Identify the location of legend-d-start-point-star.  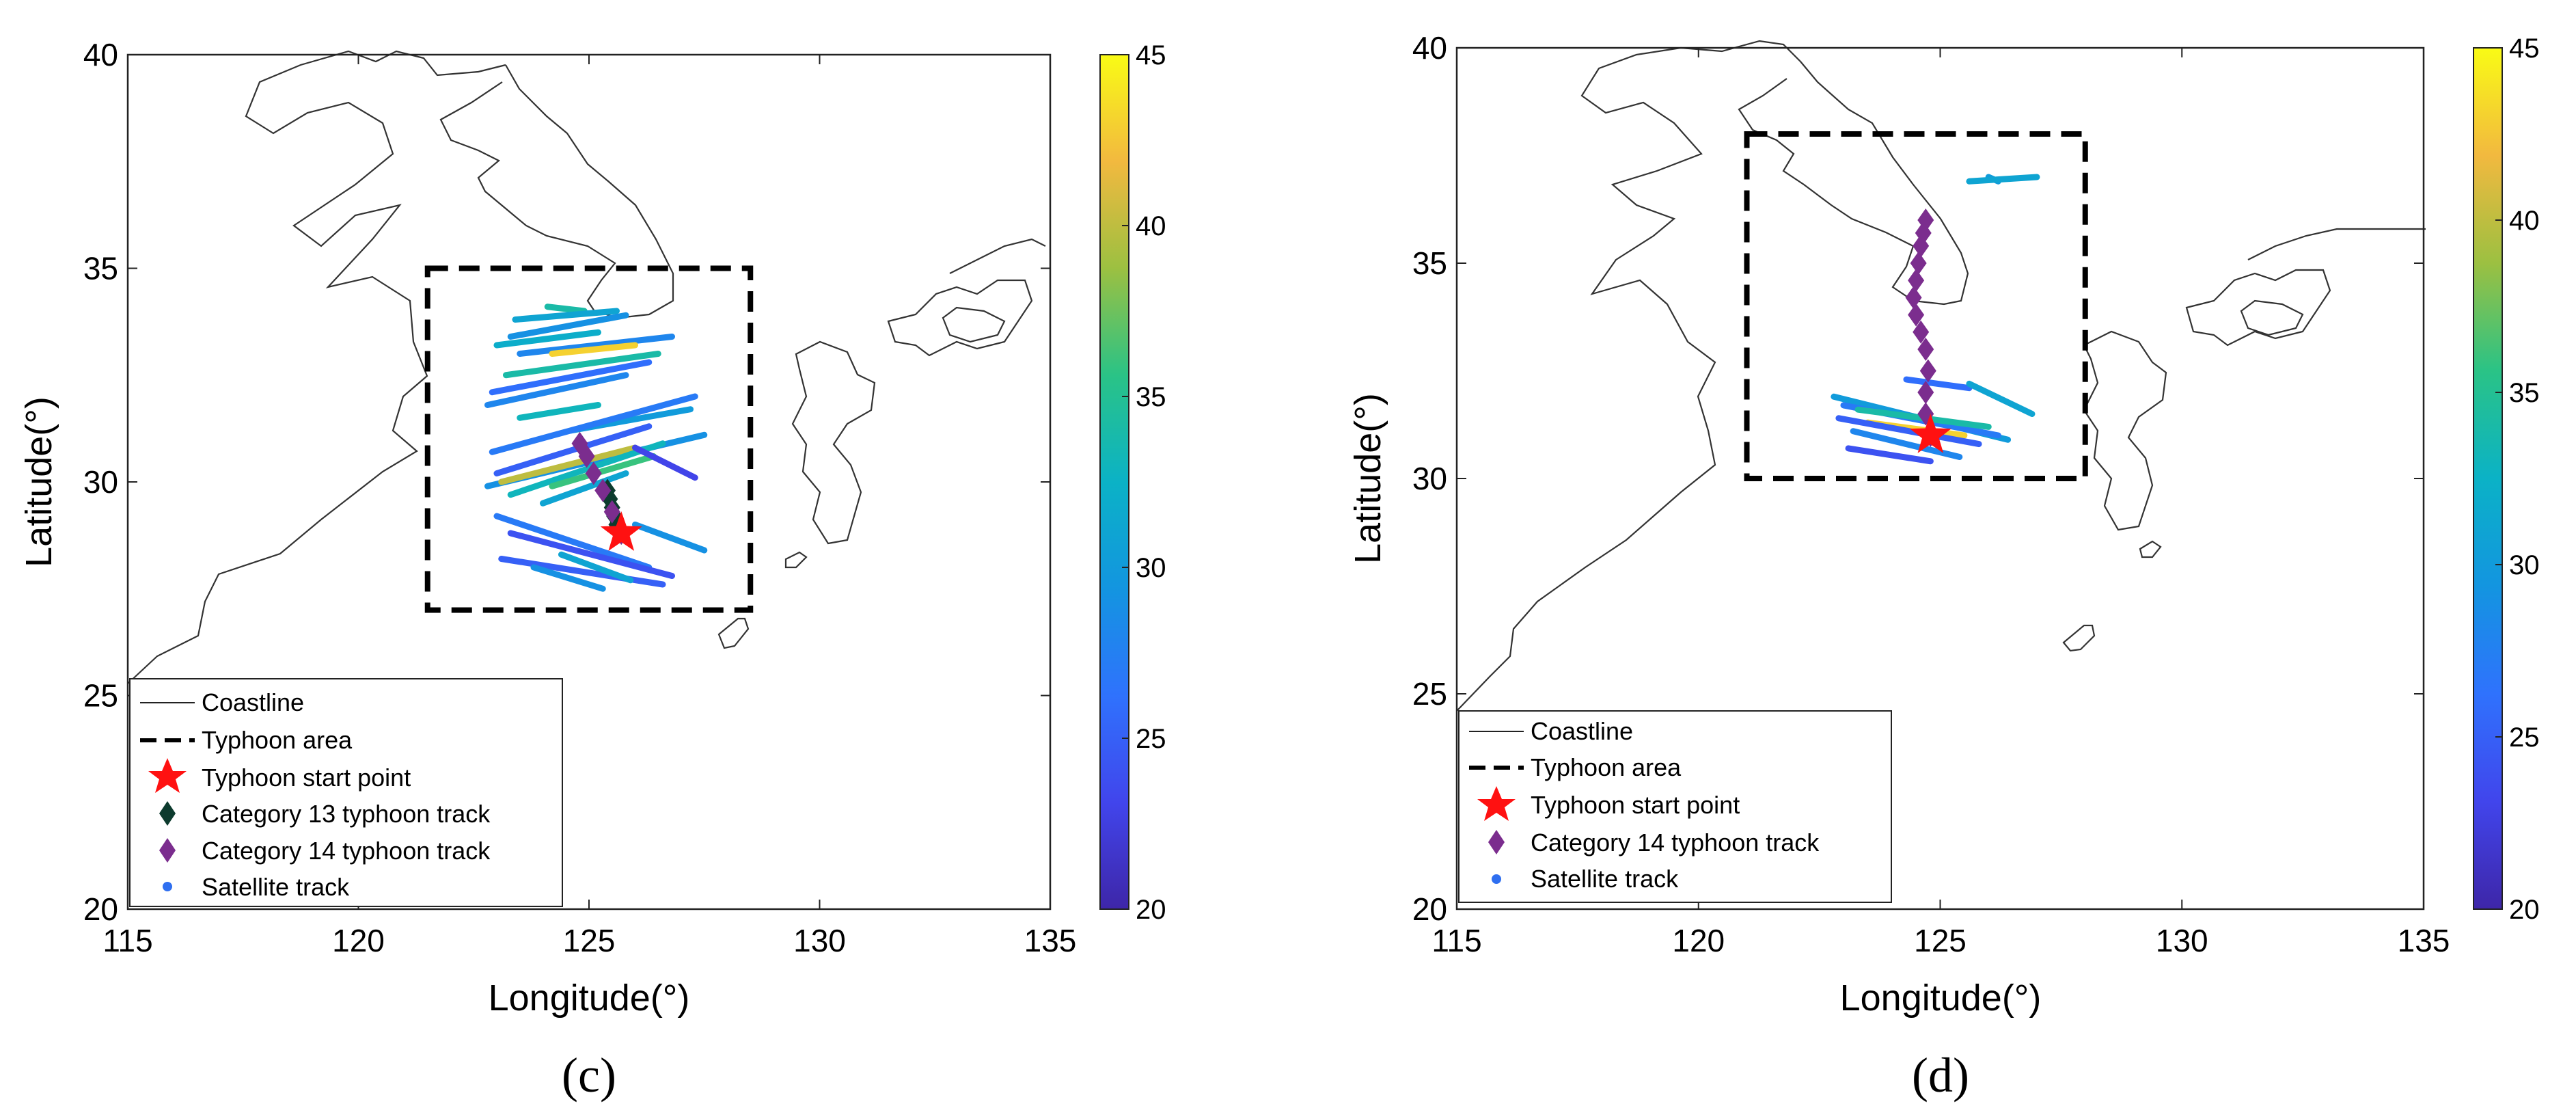
(1496, 803).